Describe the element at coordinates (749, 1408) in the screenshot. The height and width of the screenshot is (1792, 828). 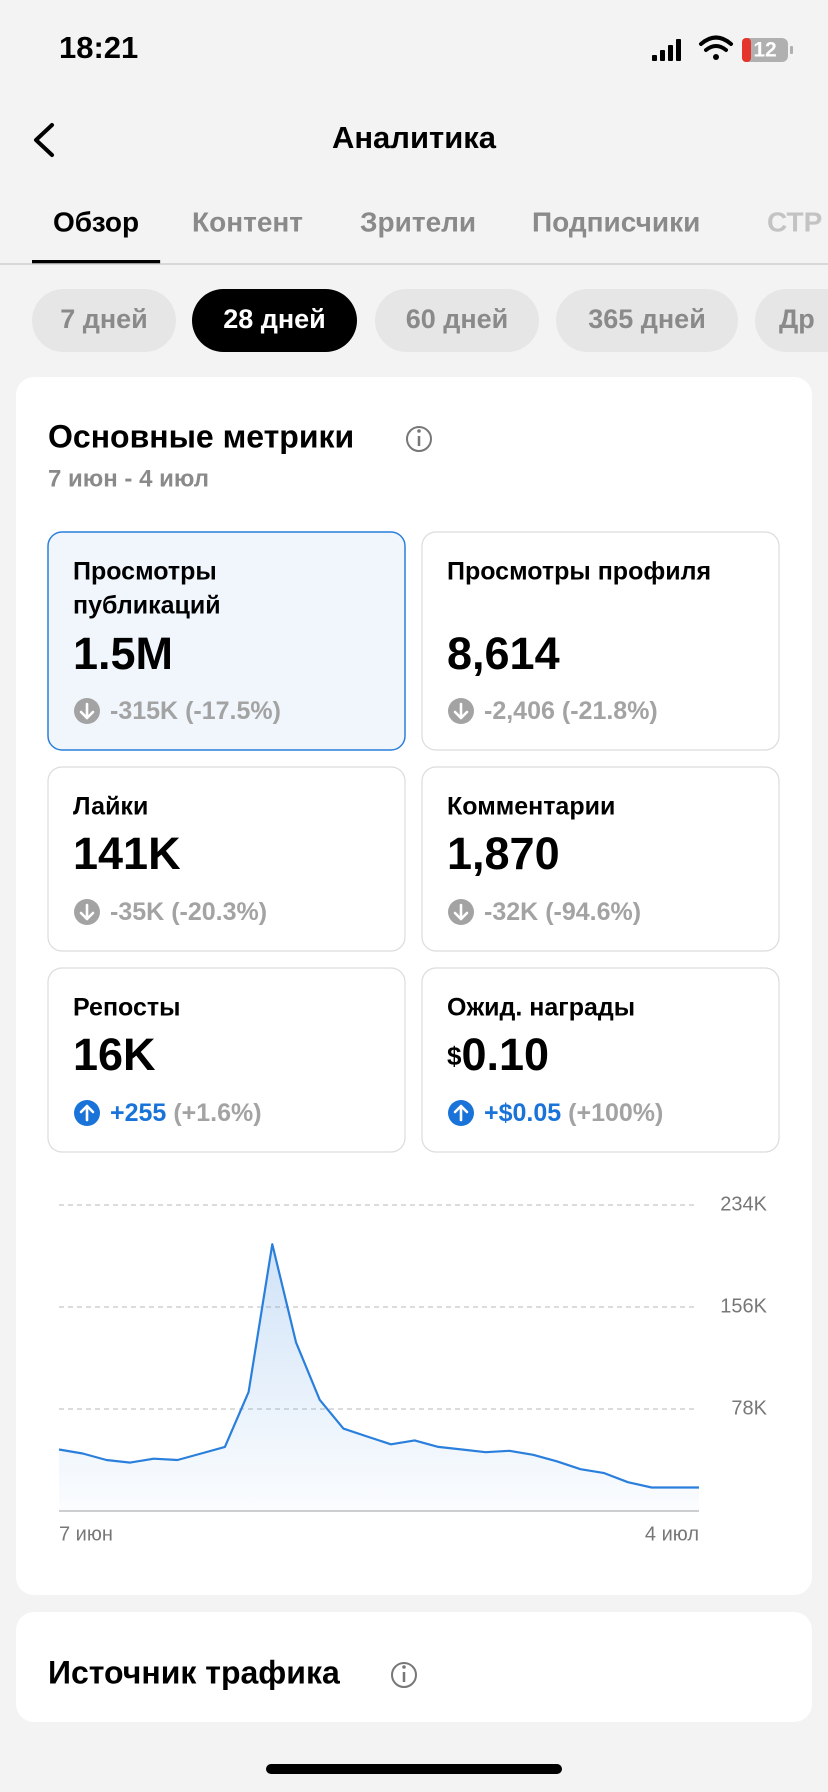
I see `y-tick-label: 78K` at that location.